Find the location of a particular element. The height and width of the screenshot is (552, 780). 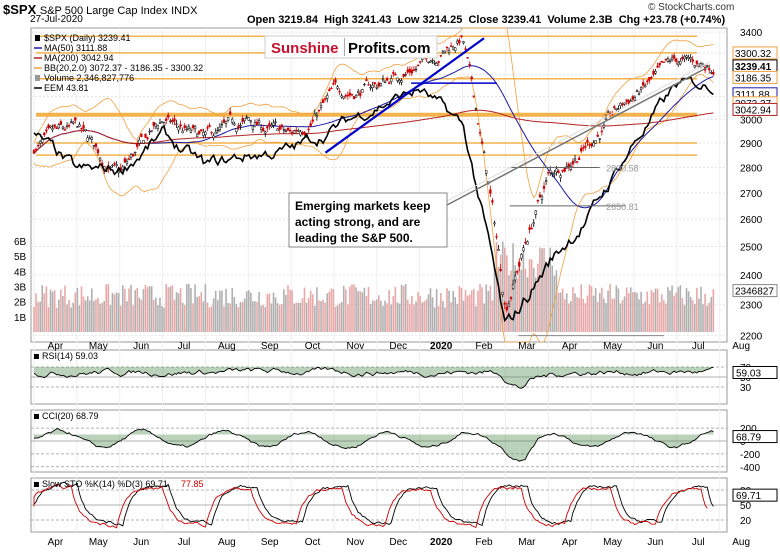

price-badge-label: 3239.41 is located at coordinates (753, 67).